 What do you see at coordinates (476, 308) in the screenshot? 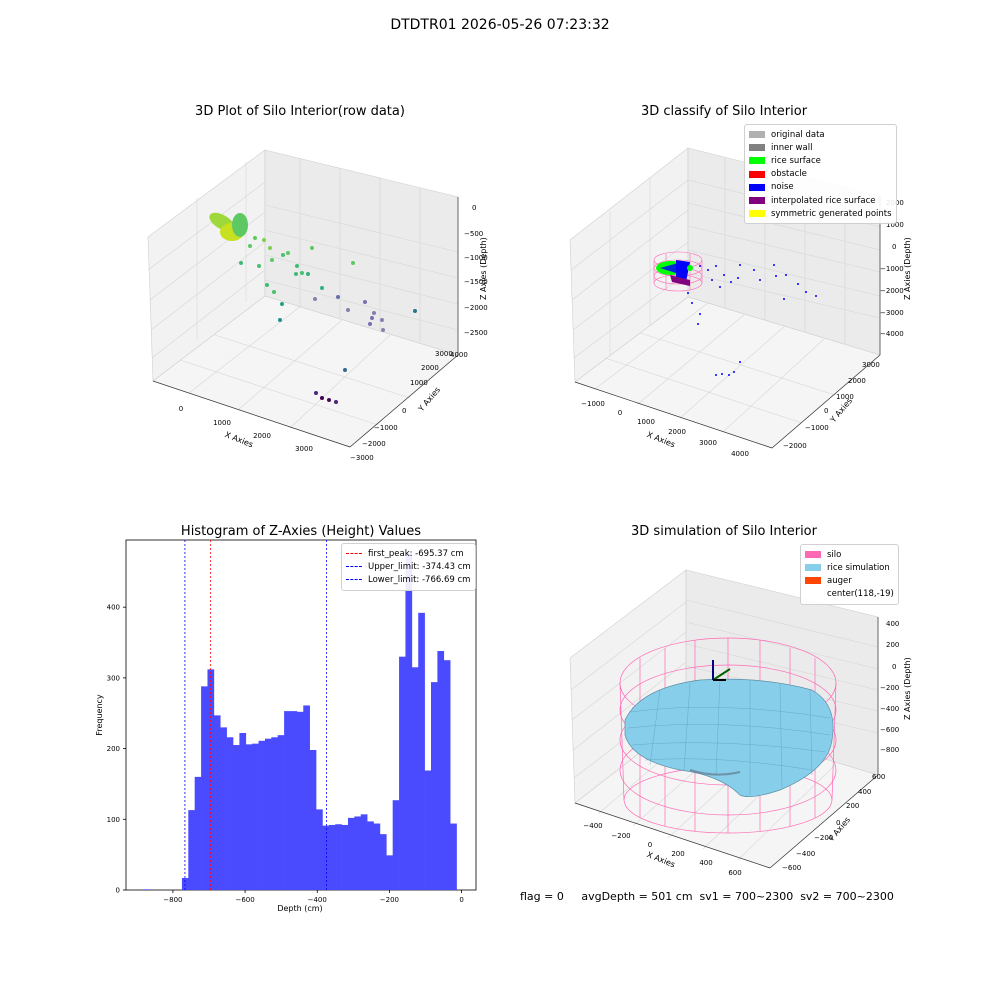
I see `p1-ztick-1: −2000` at bounding box center [476, 308].